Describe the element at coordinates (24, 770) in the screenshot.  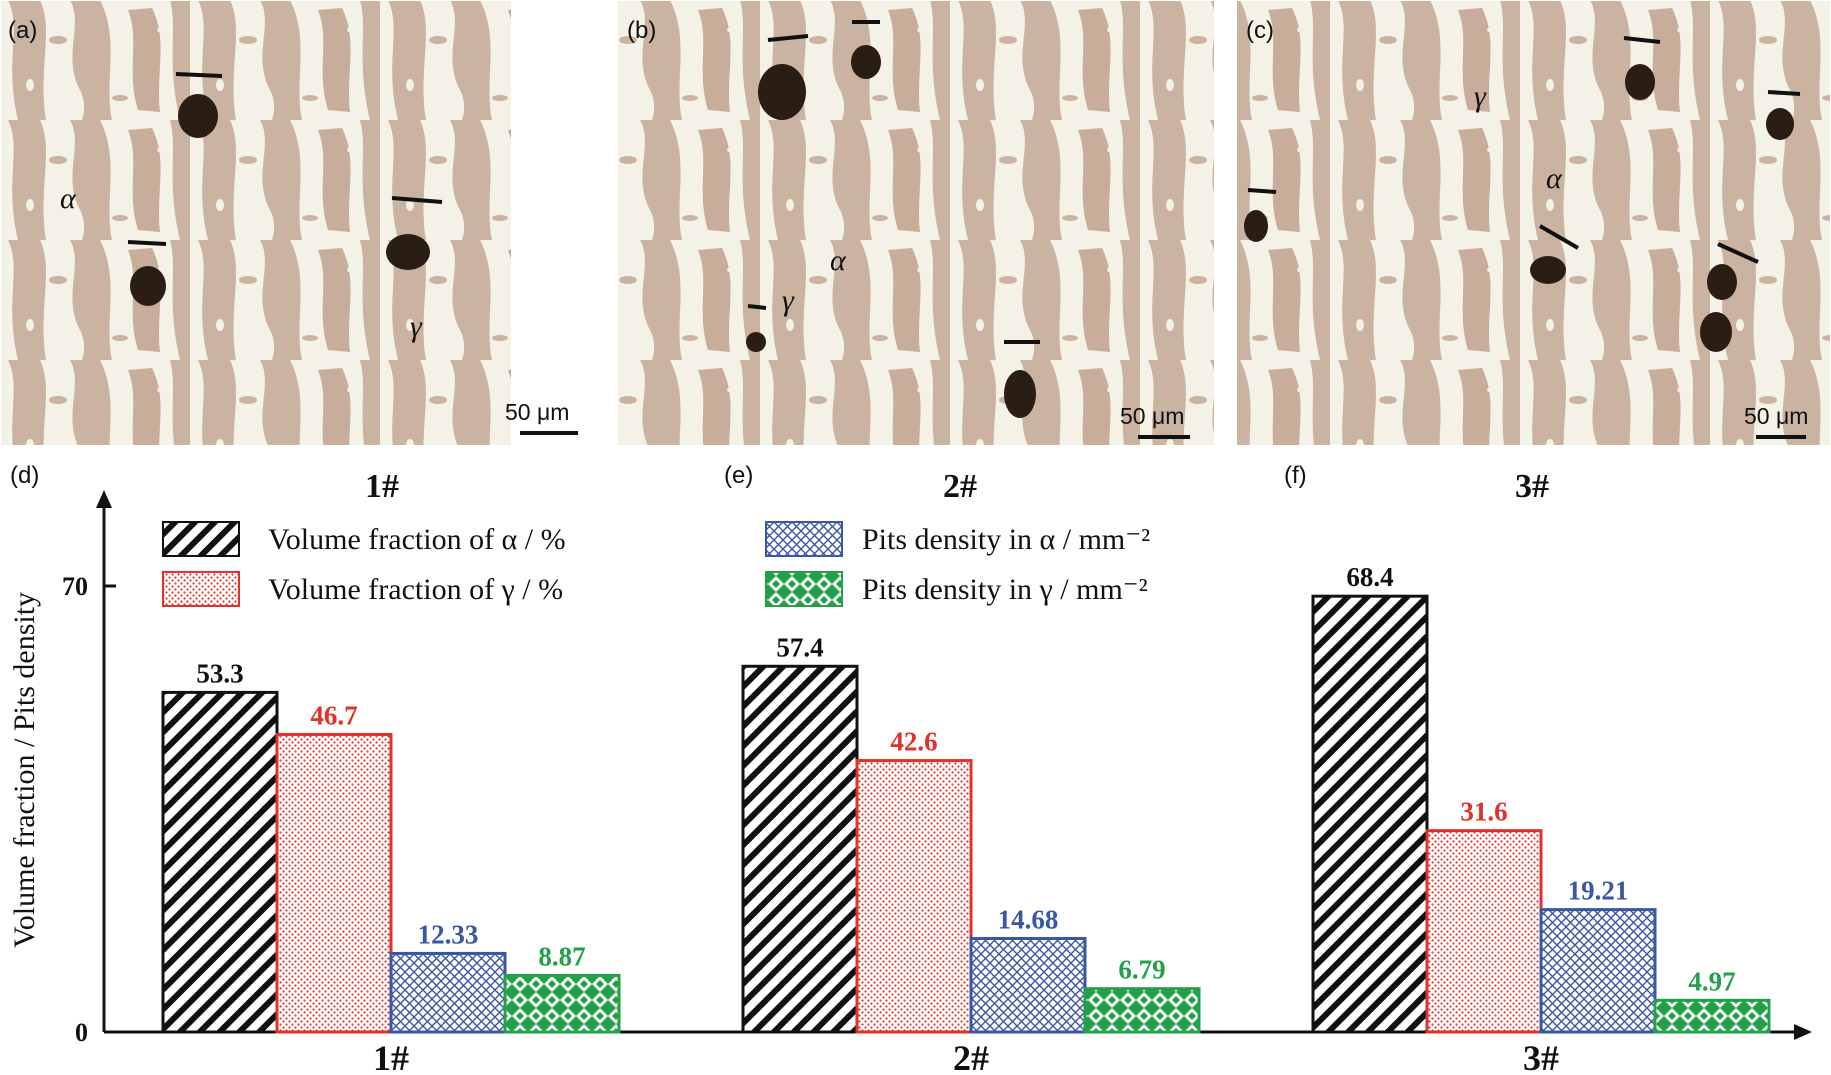
I see `y-axis-title: Volume fraction / Pits density` at that location.